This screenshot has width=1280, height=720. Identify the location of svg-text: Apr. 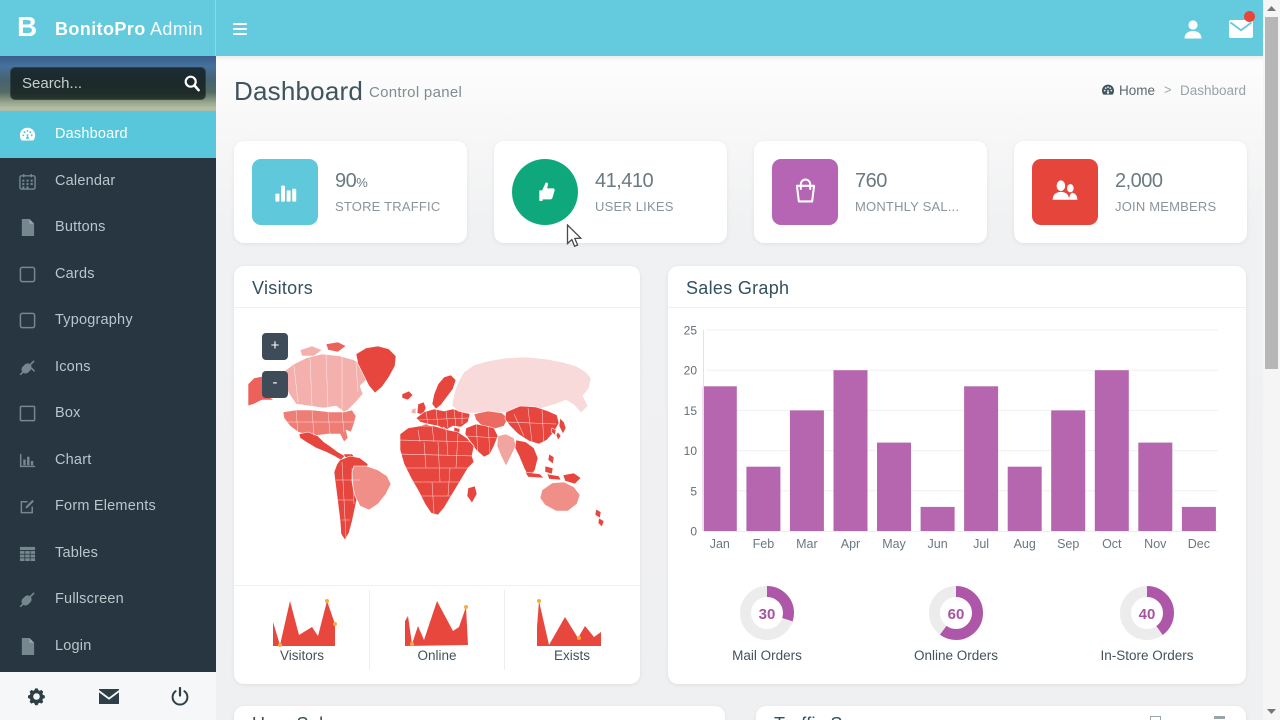
(850, 544).